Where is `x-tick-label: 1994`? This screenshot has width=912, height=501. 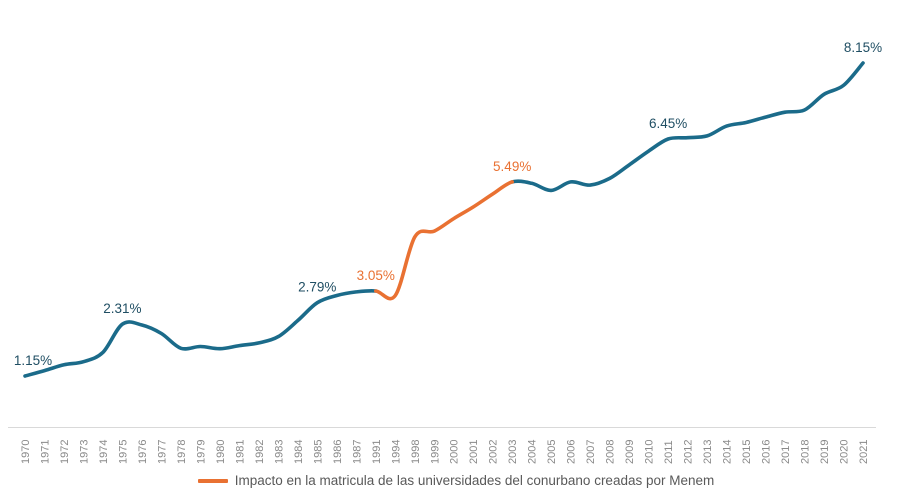 x-tick-label: 1994 is located at coordinates (396, 452).